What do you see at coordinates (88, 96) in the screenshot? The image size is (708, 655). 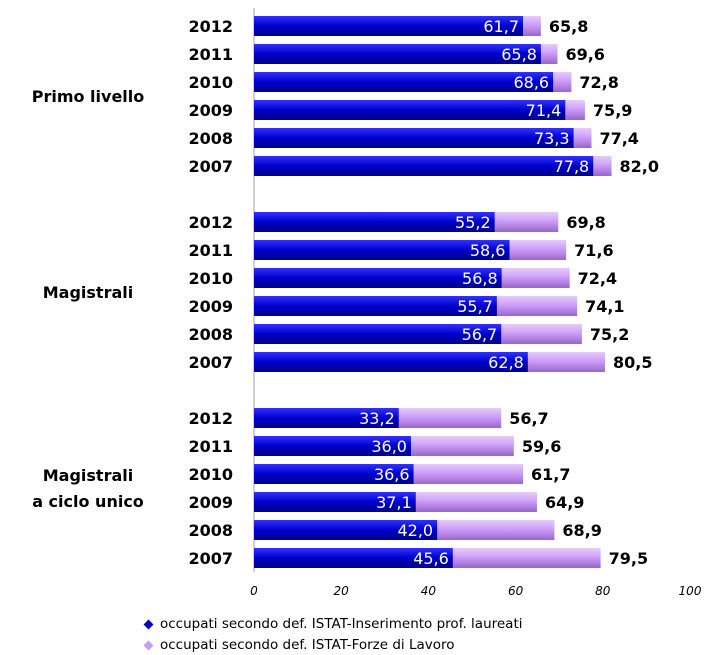 I see `group-label: Primo livello` at bounding box center [88, 96].